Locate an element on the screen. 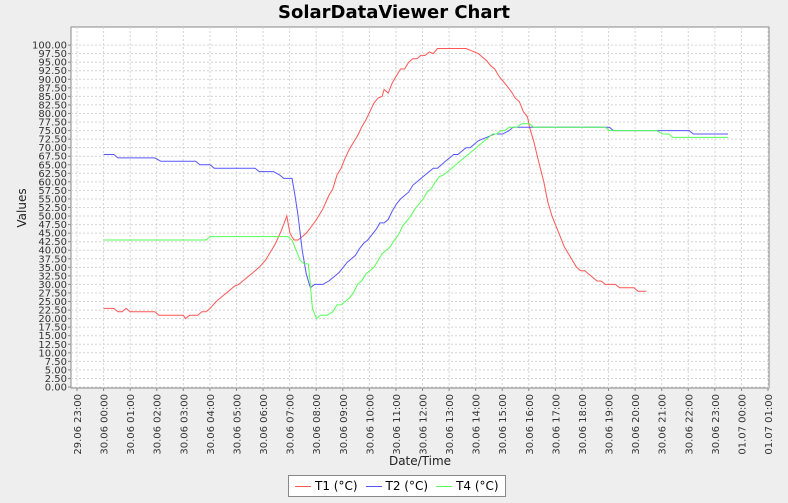  y-tick-label: 70.00 is located at coordinates (52, 148).